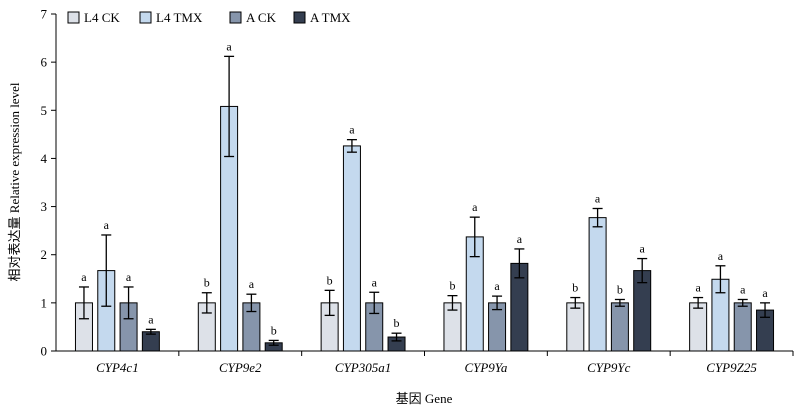 The image size is (800, 416). What do you see at coordinates (151, 319) in the screenshot?
I see `sig-label-a-tmx-cyp4c1: a` at bounding box center [151, 319].